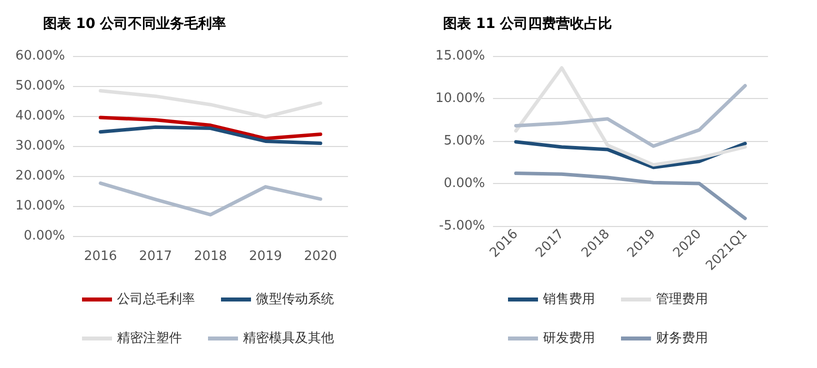 The width and height of the screenshot is (817, 368). What do you see at coordinates (134, 23) in the screenshot?
I see `chart-title: 图表 10 公司不同业务毛利率` at bounding box center [134, 23].